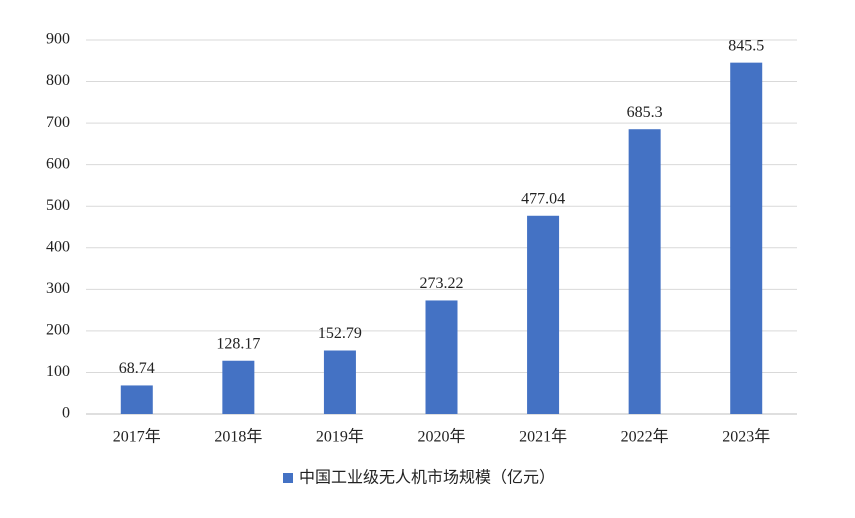 The image size is (855, 518). What do you see at coordinates (645, 437) in the screenshot?
I see `x-tick-label: 2022年` at bounding box center [645, 437].